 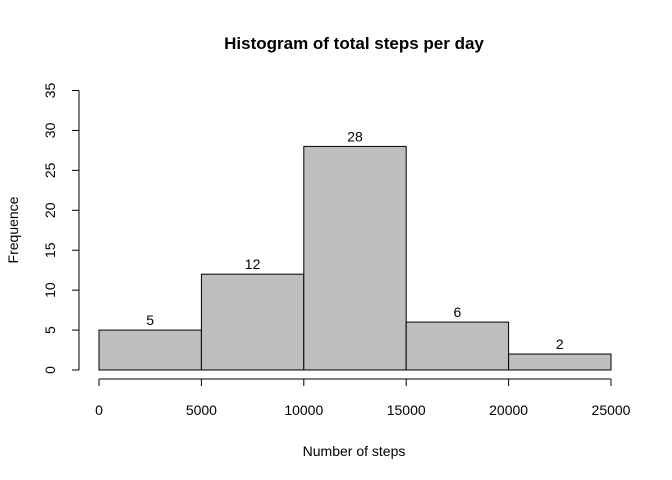 I want to click on x-tick-label: 20000, so click(x=508, y=410).